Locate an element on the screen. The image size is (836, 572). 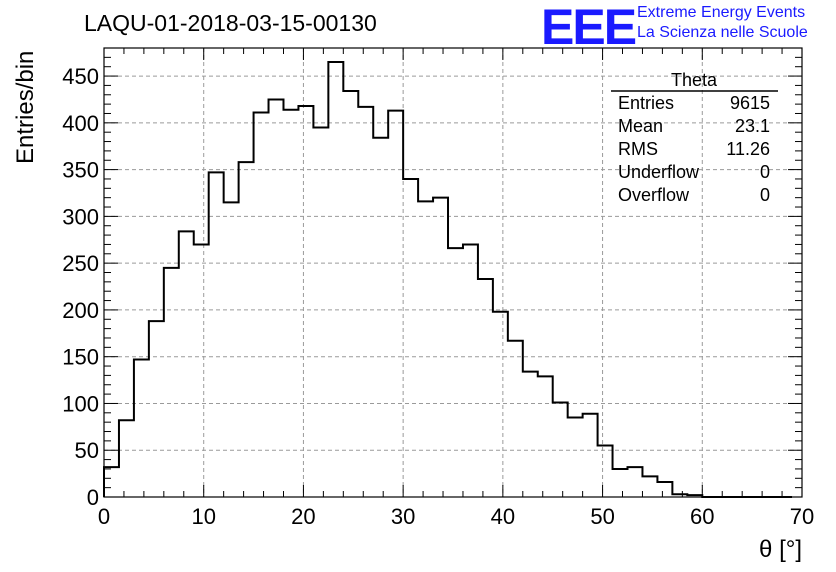
y-tick-label: 250 is located at coordinates (80, 263).